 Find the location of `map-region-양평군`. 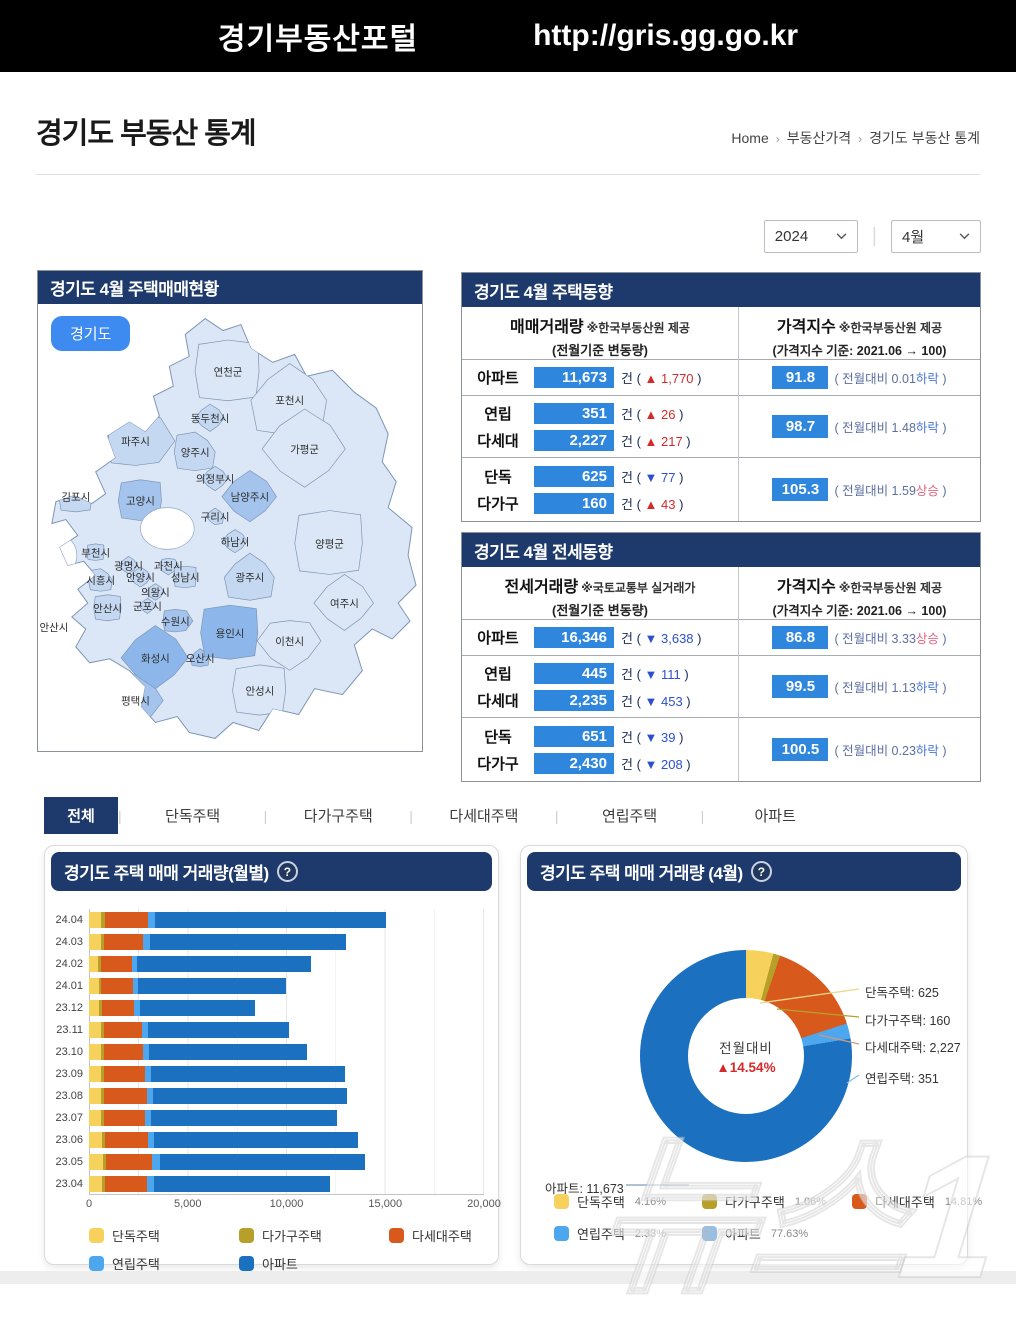

map-region-양평군 is located at coordinates (328, 542).